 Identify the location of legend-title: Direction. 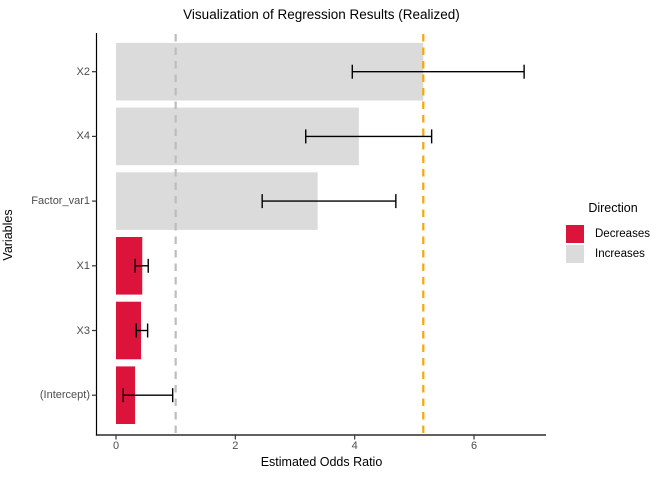
(613, 208).